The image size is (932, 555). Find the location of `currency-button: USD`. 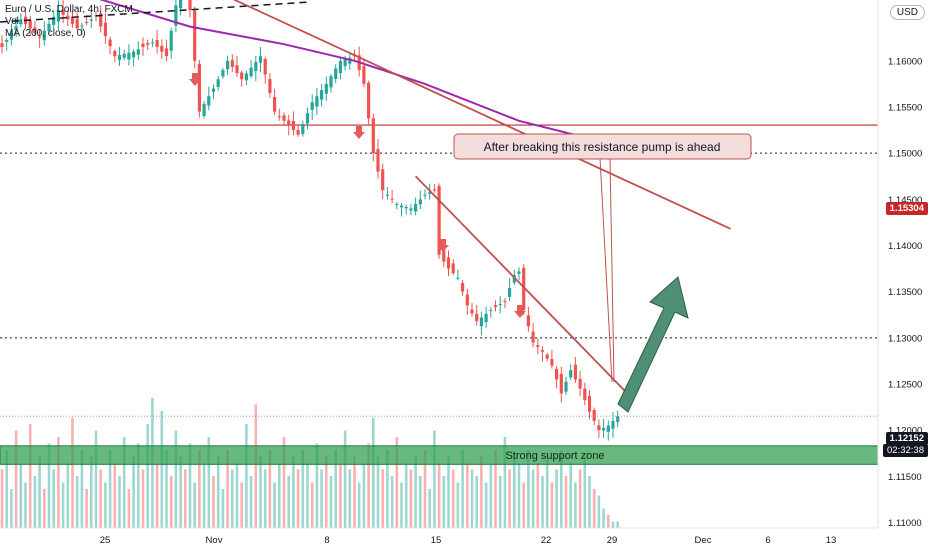

currency-button: USD is located at coordinates (907, 12).